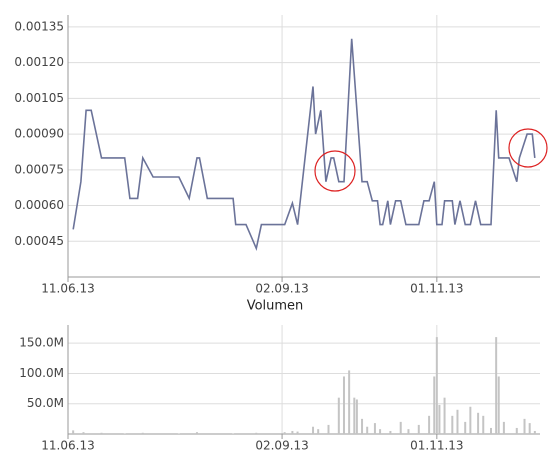 The height and width of the screenshot is (450, 550). What do you see at coordinates (45, 403) in the screenshot?
I see `y-tick-label: 50.0M` at bounding box center [45, 403].